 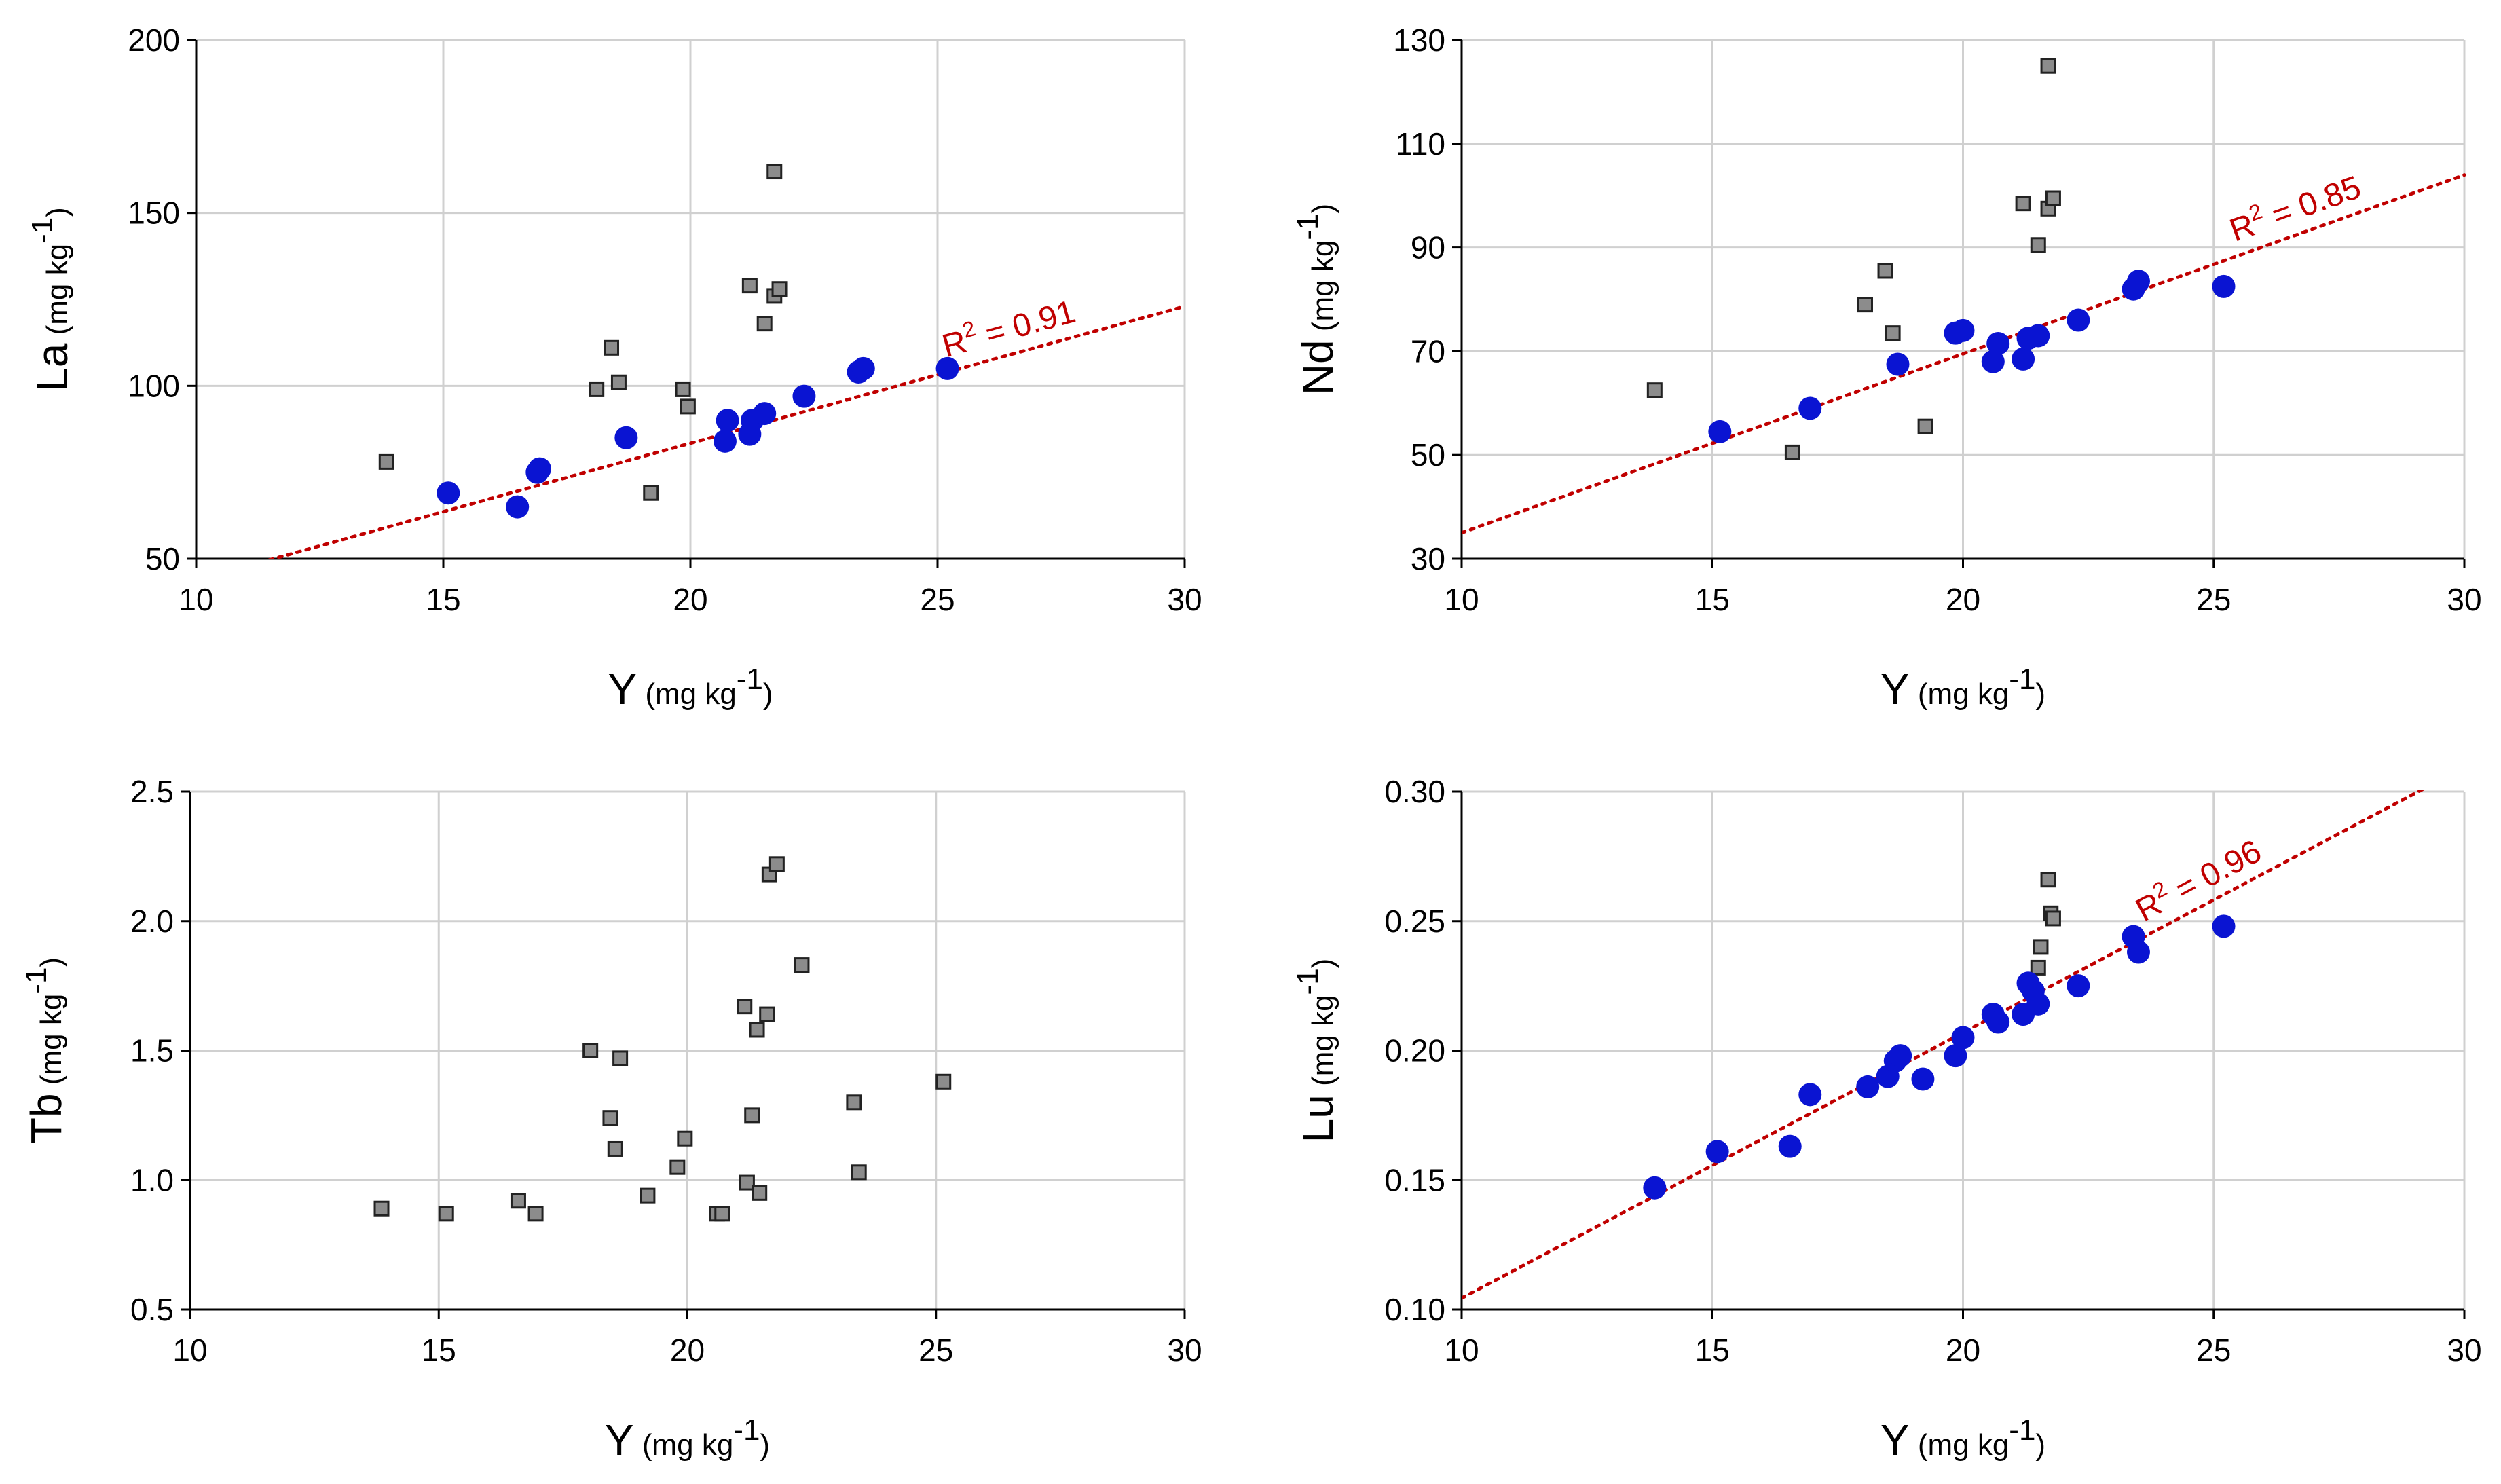 I want to click on y-axis-title: Tb (mg kg-1), so click(x=45, y=1050).